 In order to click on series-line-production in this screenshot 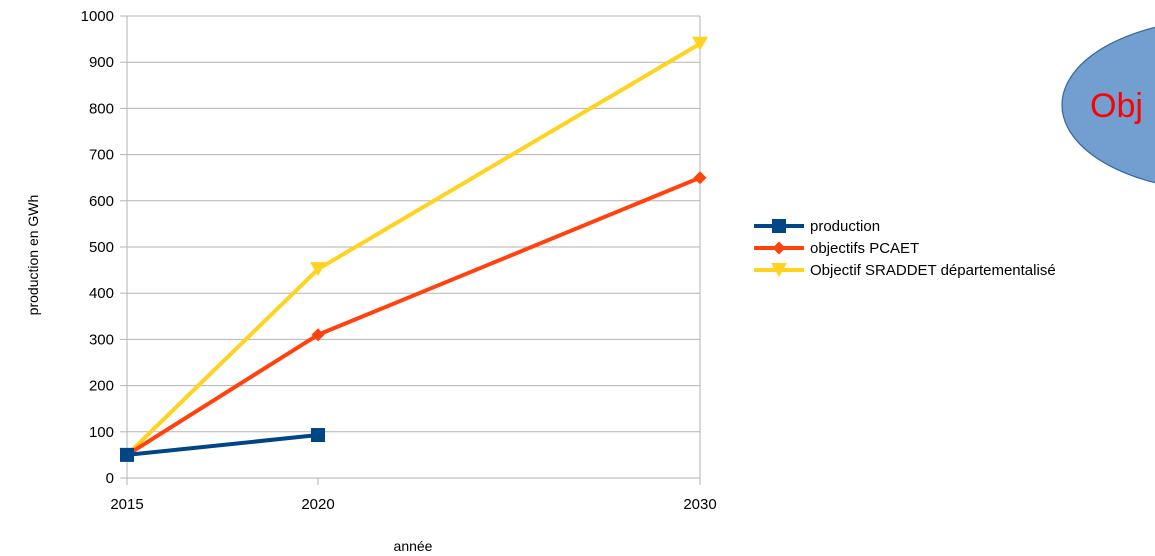, I will do `click(222, 445)`.